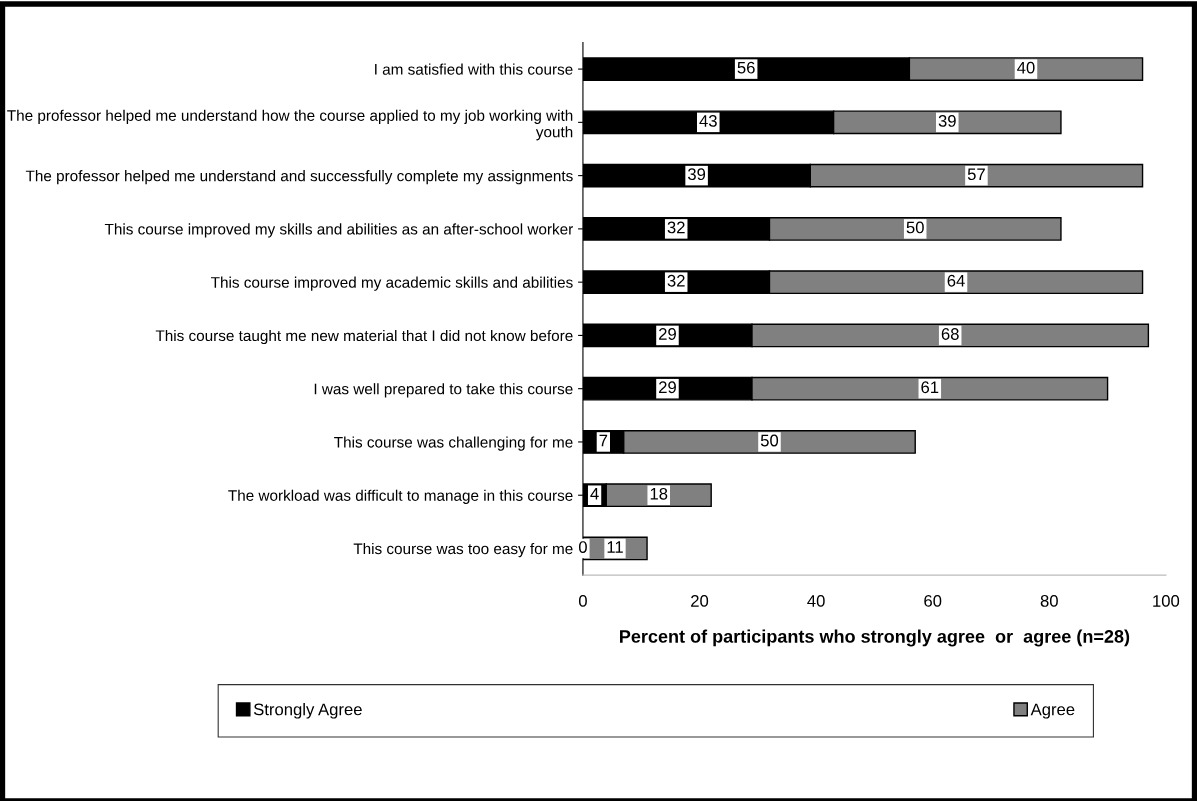 The height and width of the screenshot is (801, 1197). Describe the element at coordinates (1026, 67) in the screenshot. I see `data-label: 40` at that location.